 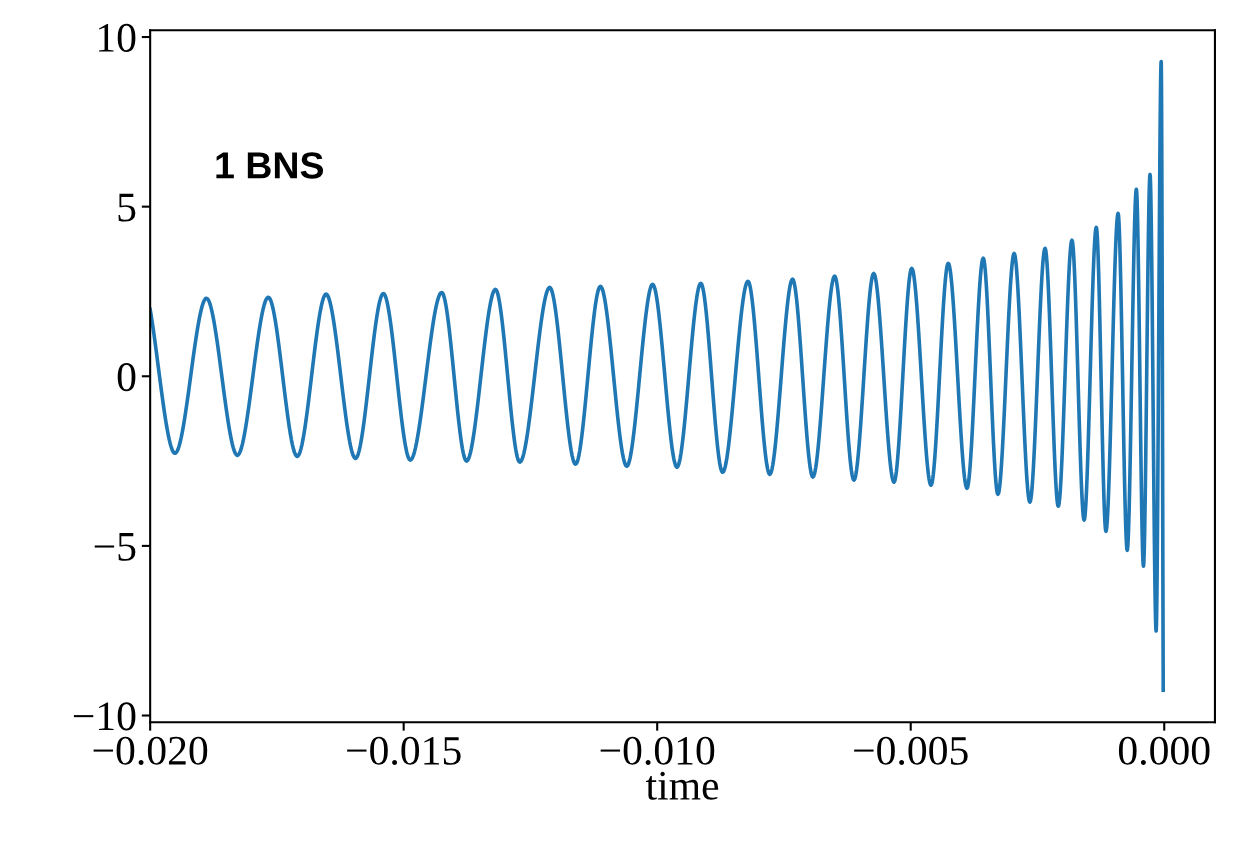 I want to click on annotation: 1 BNS, so click(x=270, y=165).